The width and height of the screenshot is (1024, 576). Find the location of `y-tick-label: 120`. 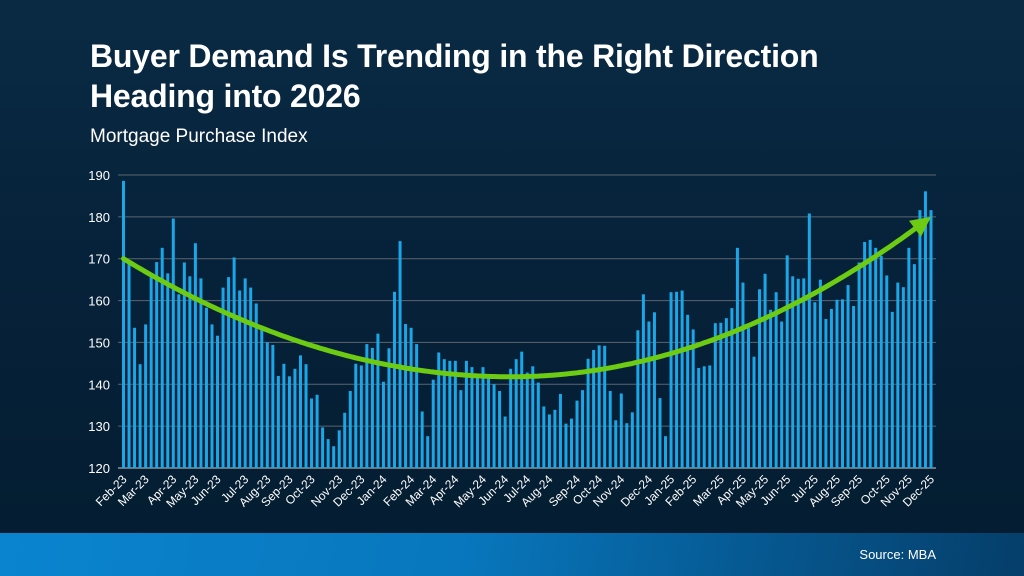

y-tick-label: 120 is located at coordinates (99, 468).